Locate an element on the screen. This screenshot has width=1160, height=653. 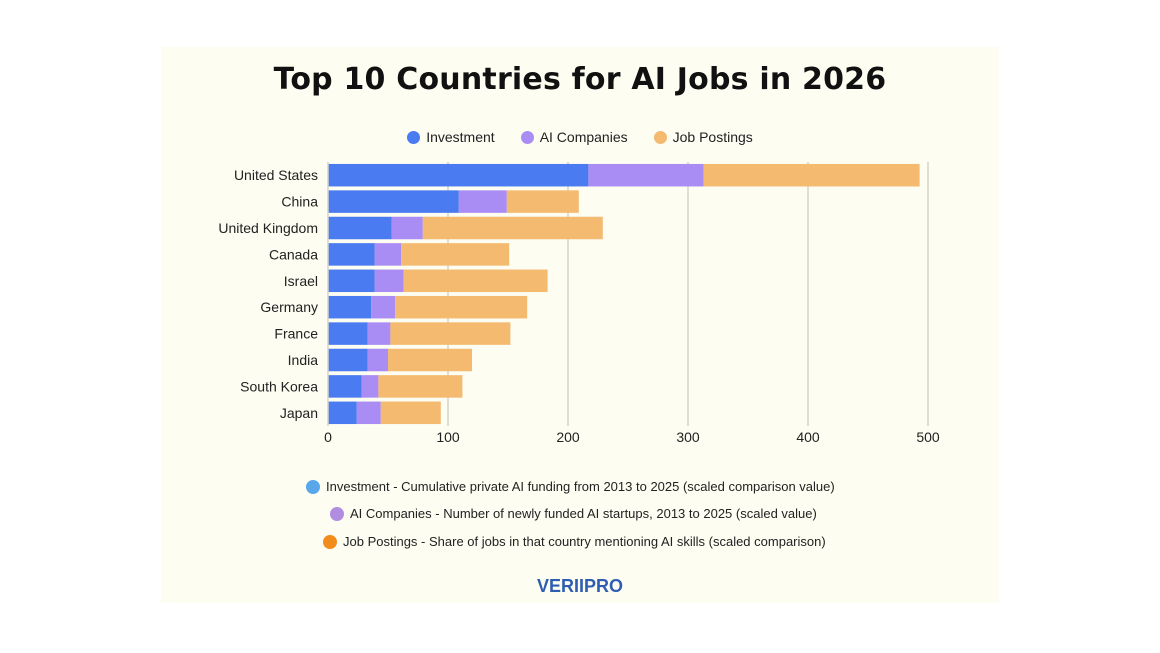
bar-job-postings-united-states is located at coordinates (811, 175).